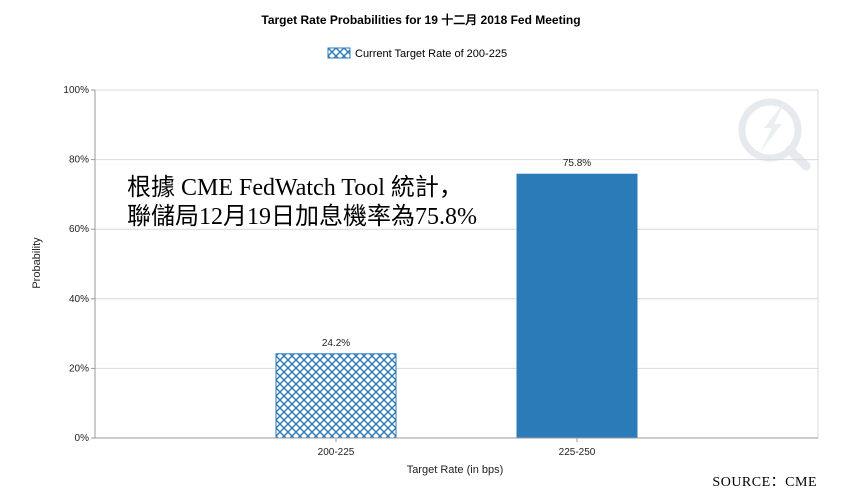 This screenshot has height=493, width=846. I want to click on x-tick-label-200-225: 200-225, so click(336, 452).